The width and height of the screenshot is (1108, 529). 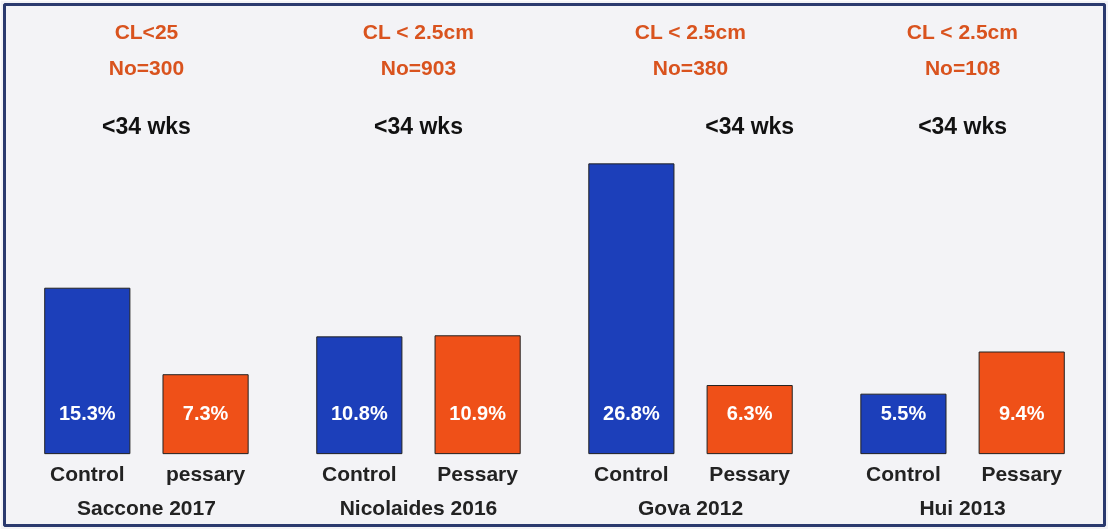 I want to click on x-tick-label: pessary, so click(x=205, y=474).